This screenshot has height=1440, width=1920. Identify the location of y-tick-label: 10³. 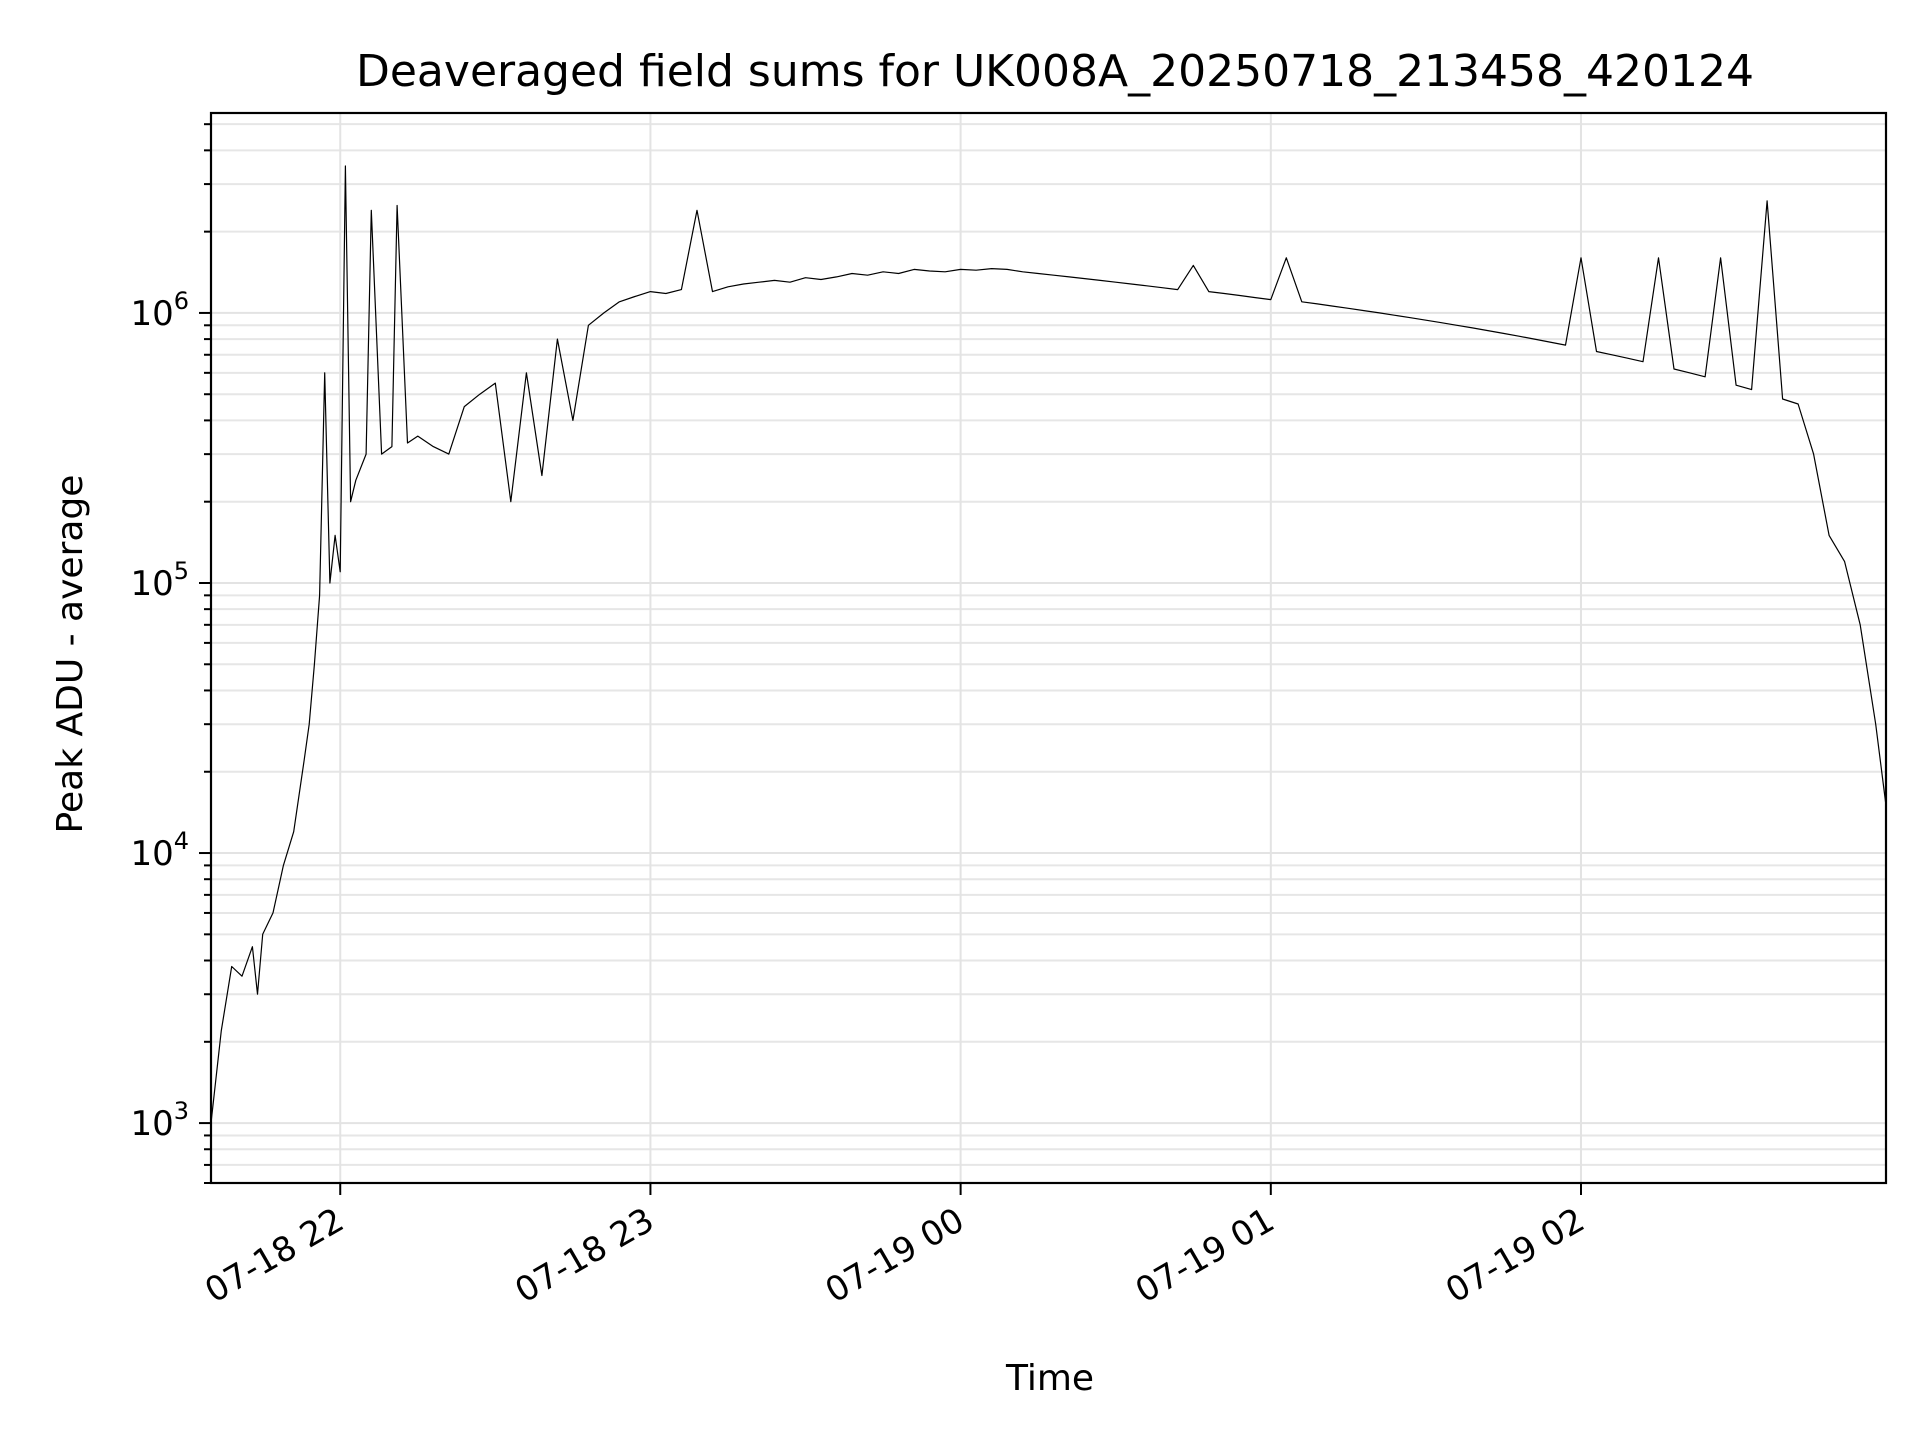
(159, 1120).